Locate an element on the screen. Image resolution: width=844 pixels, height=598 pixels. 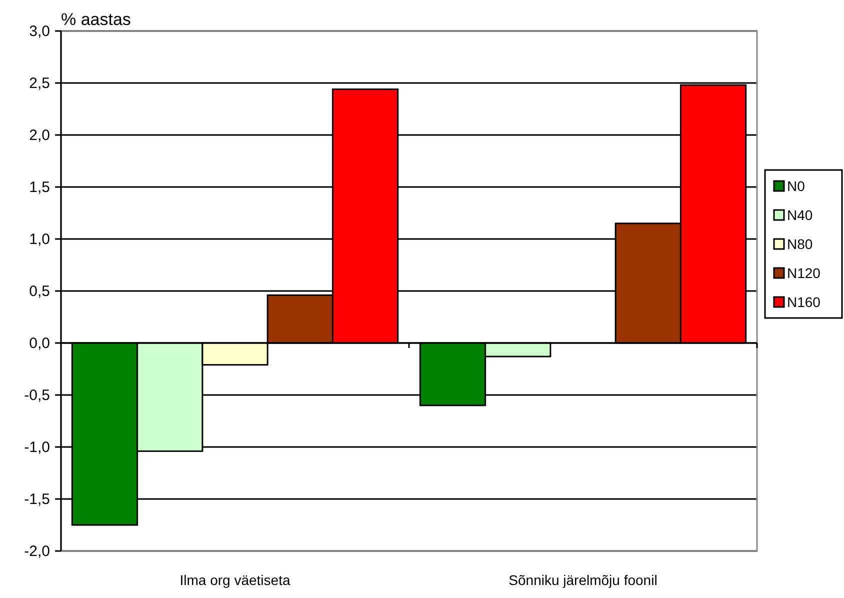
legend-label: N80 is located at coordinates (800, 244).